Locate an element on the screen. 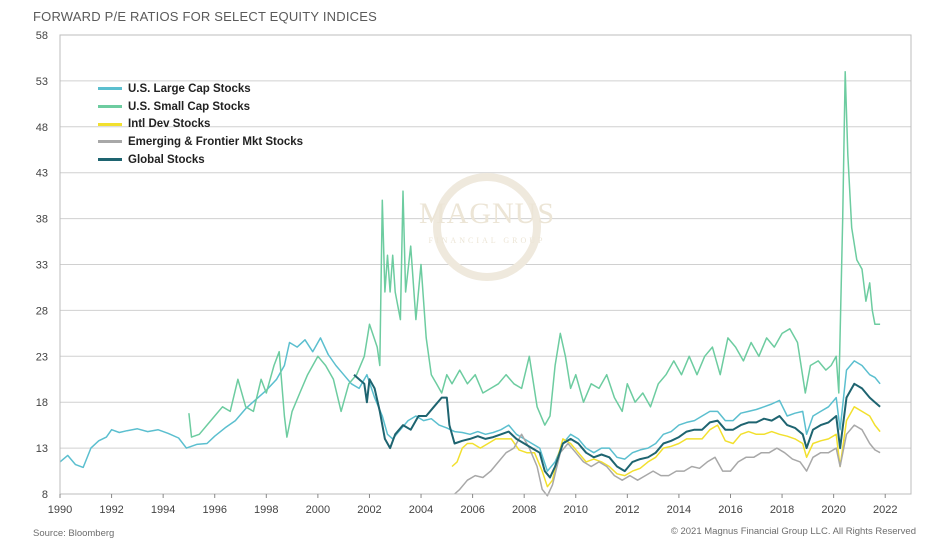 Image resolution: width=950 pixels, height=547 pixels. legend-item: U.S. Large Cap Stocks is located at coordinates (200, 89).